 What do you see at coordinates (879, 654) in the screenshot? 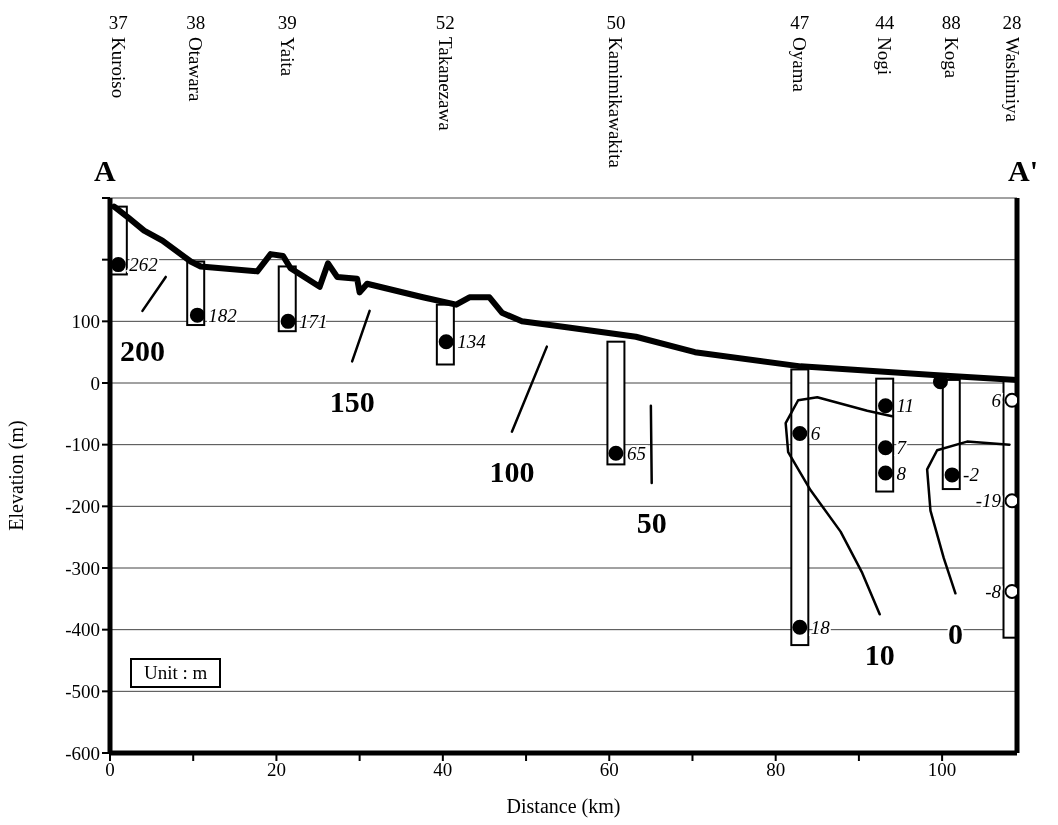
I see `series-label: 10` at bounding box center [879, 654].